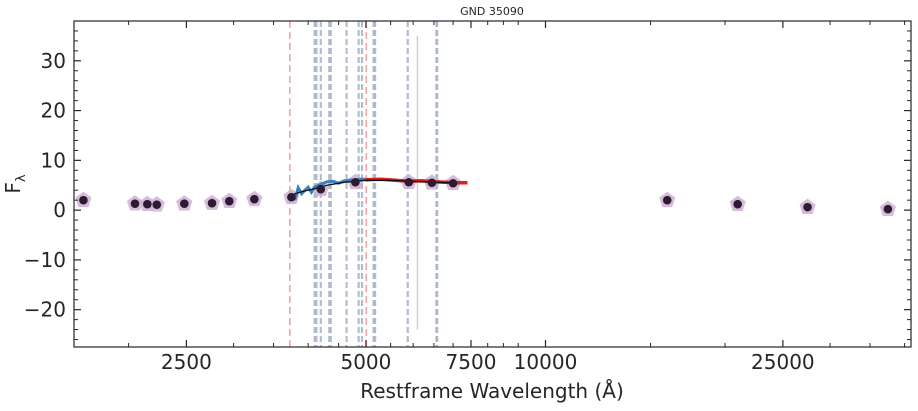 The image size is (918, 411). Describe the element at coordinates (471, 362) in the screenshot. I see `x-tick-label: 7500` at that location.